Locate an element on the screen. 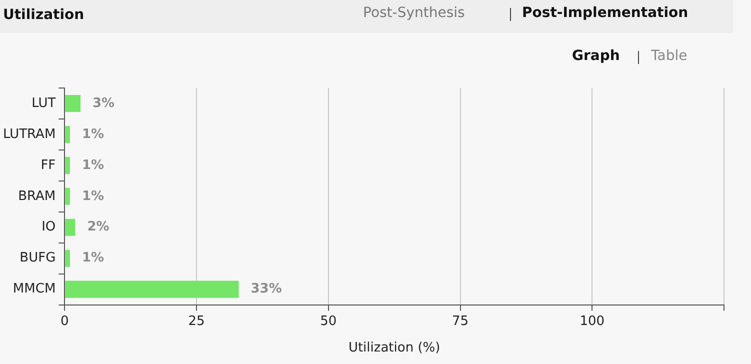  text: Post-Synthesis is located at coordinates (414, 13).